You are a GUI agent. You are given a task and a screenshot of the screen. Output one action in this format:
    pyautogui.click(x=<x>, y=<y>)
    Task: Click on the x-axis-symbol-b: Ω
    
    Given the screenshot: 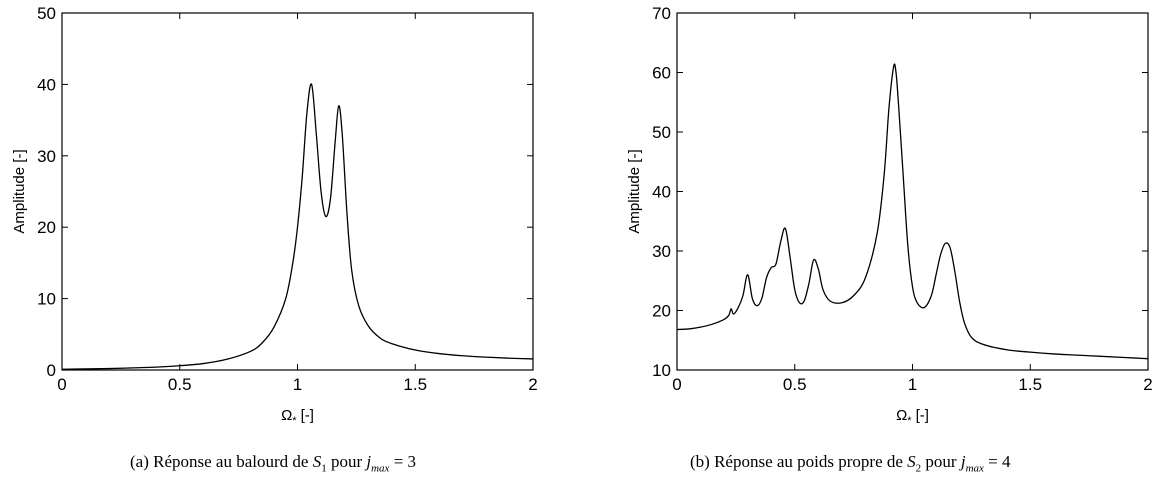 What is the action you would take?
    pyautogui.click(x=901, y=415)
    